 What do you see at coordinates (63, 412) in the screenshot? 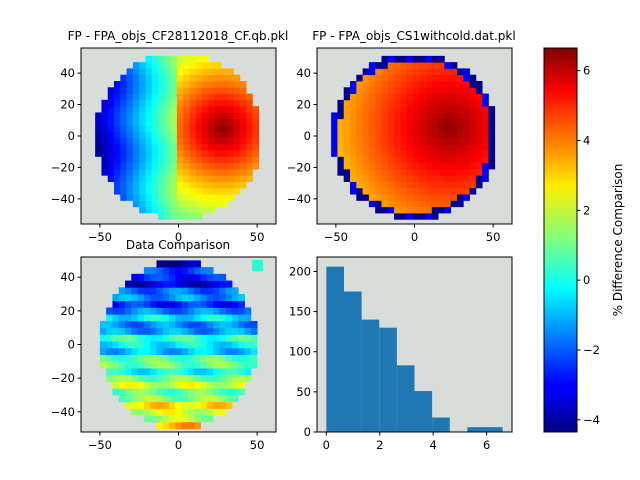
I see `y-tick-label: −40` at bounding box center [63, 412].